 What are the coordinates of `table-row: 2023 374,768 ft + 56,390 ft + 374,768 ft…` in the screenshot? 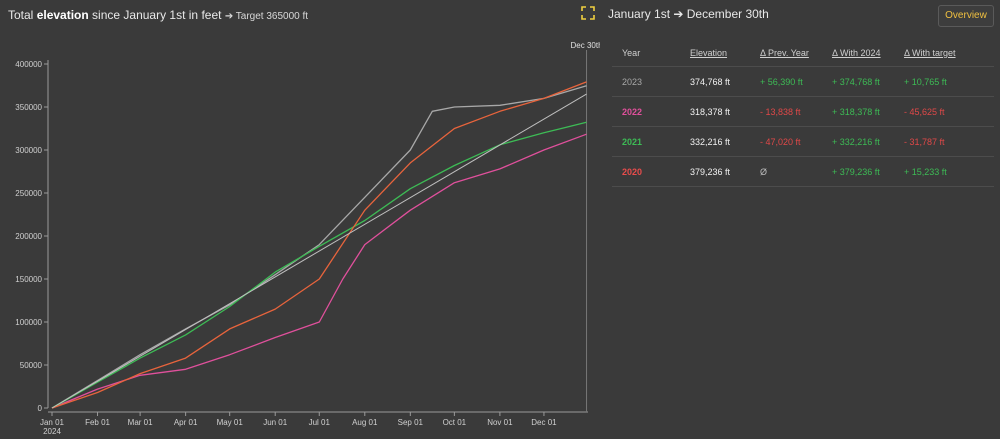 It's located at (803, 81).